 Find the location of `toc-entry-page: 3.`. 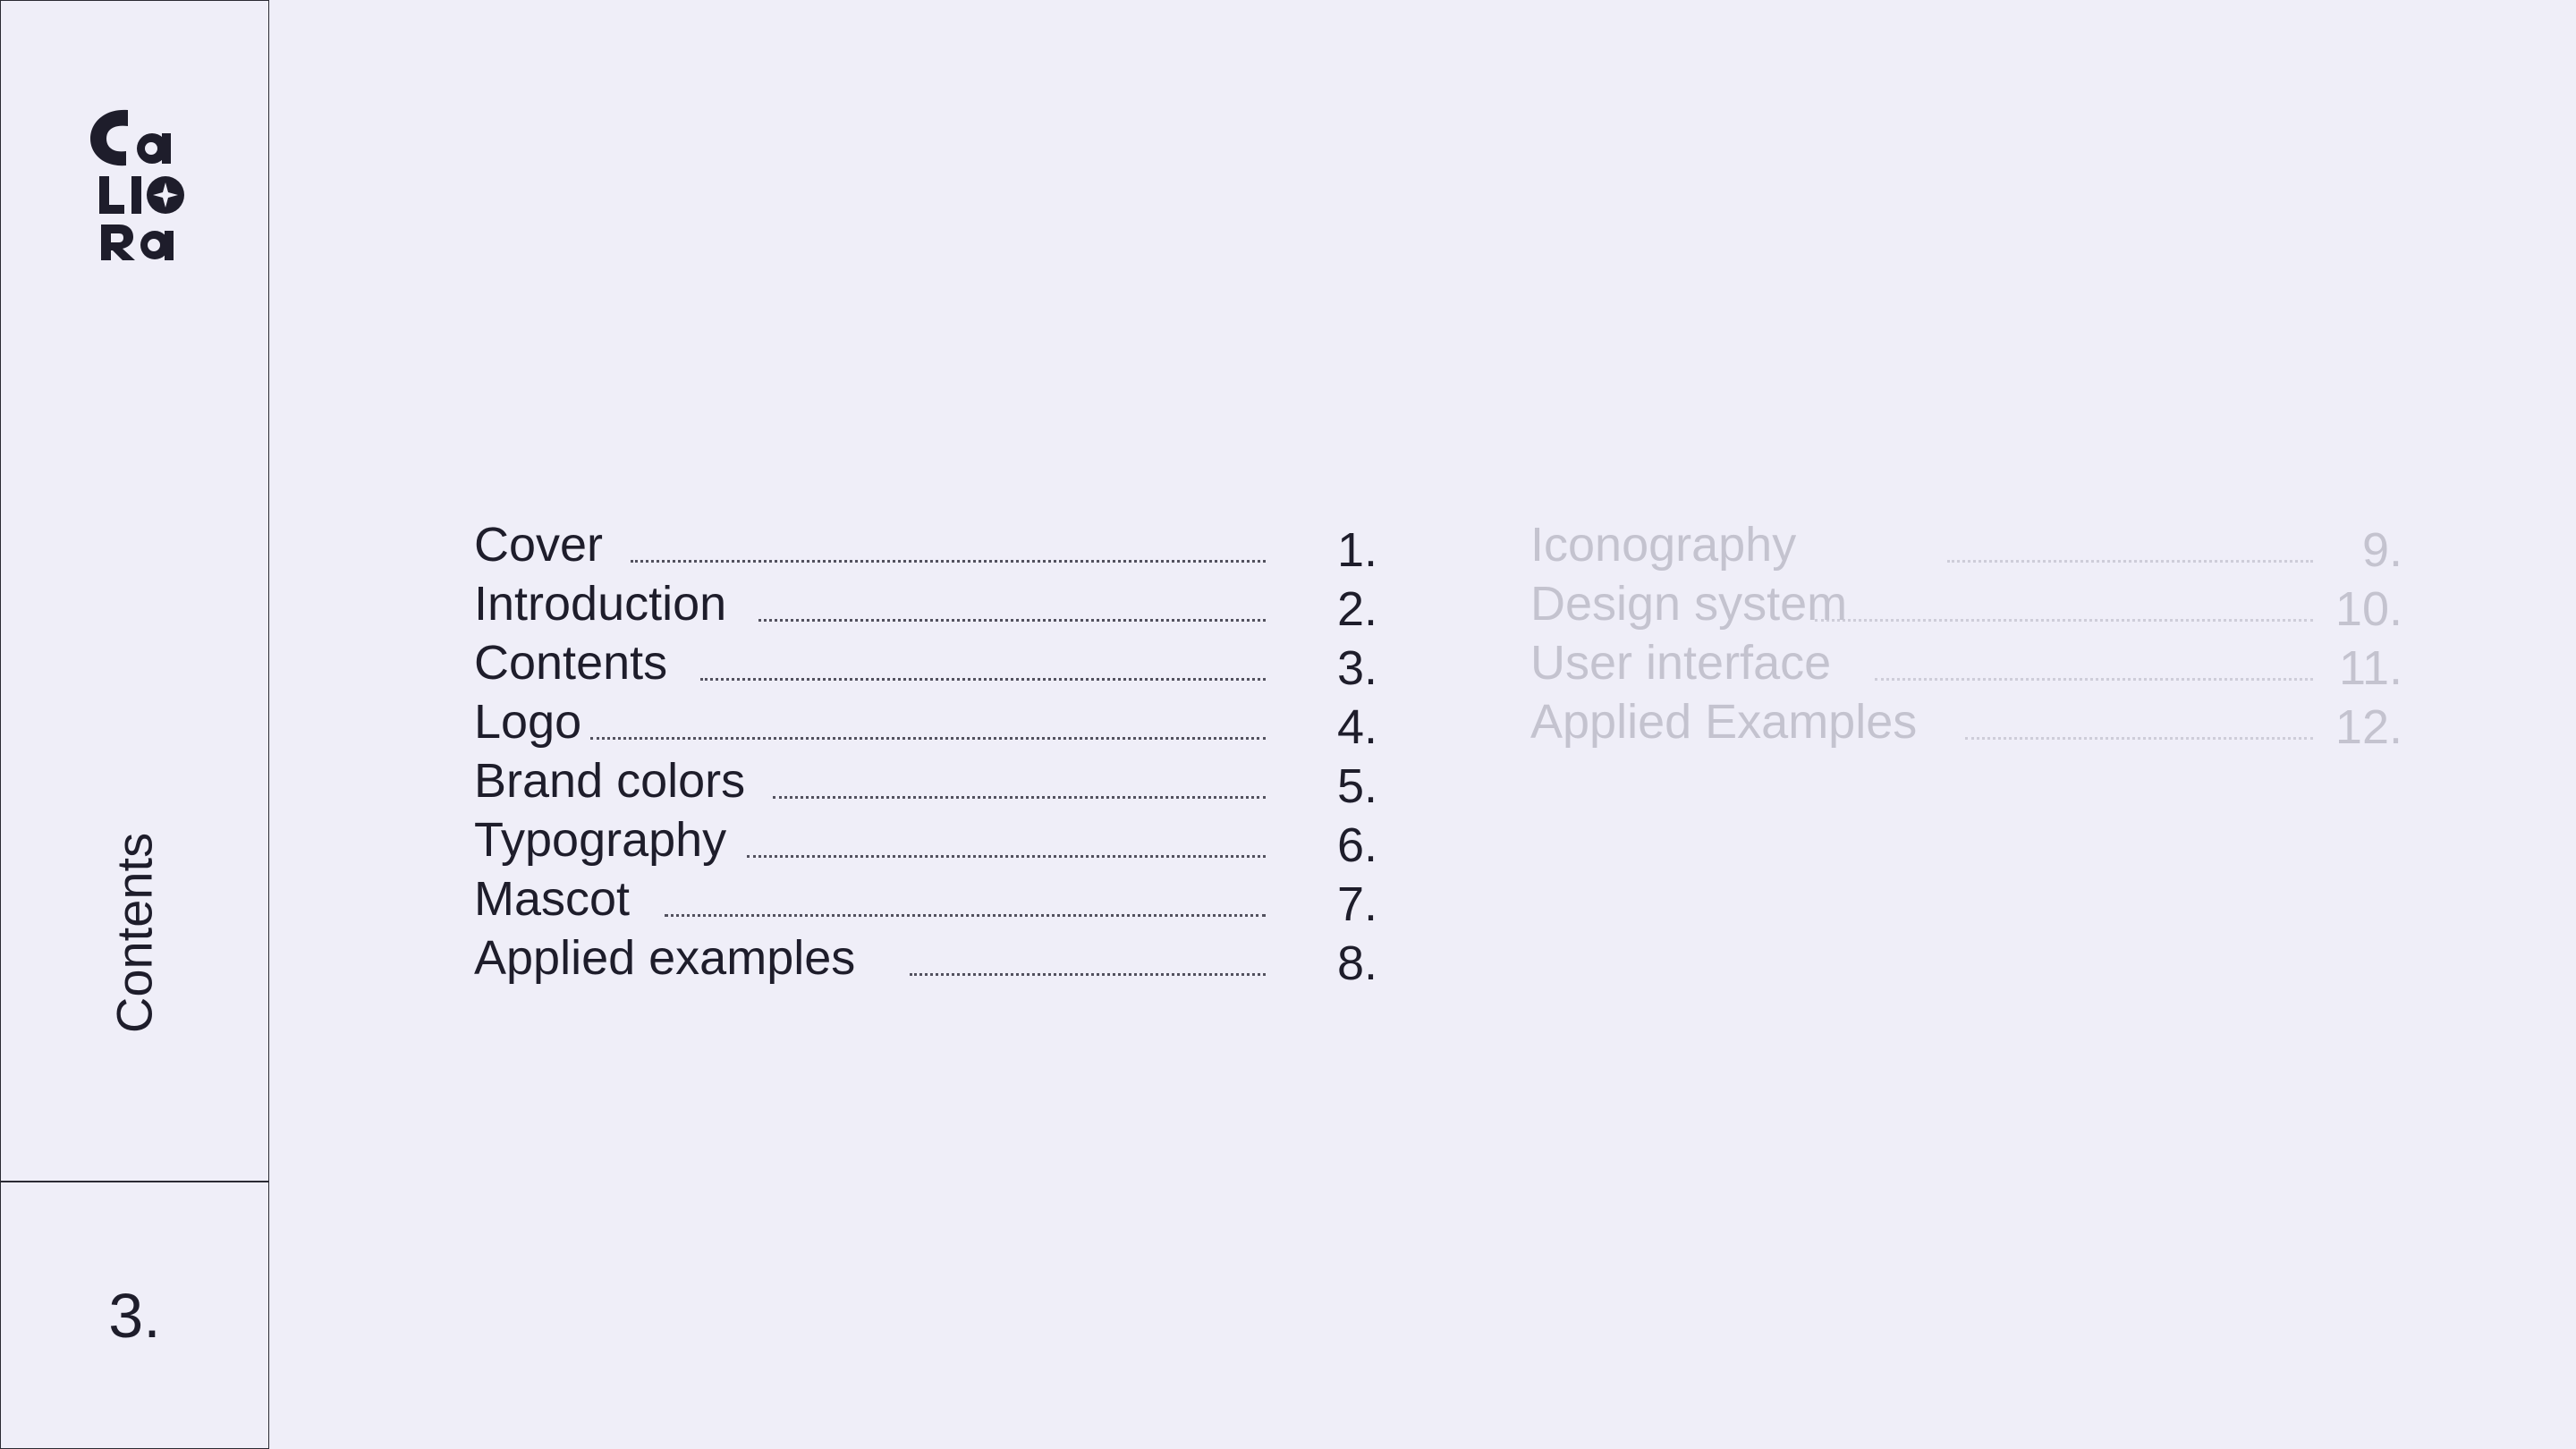

toc-entry-page: 3. is located at coordinates (1356, 668).